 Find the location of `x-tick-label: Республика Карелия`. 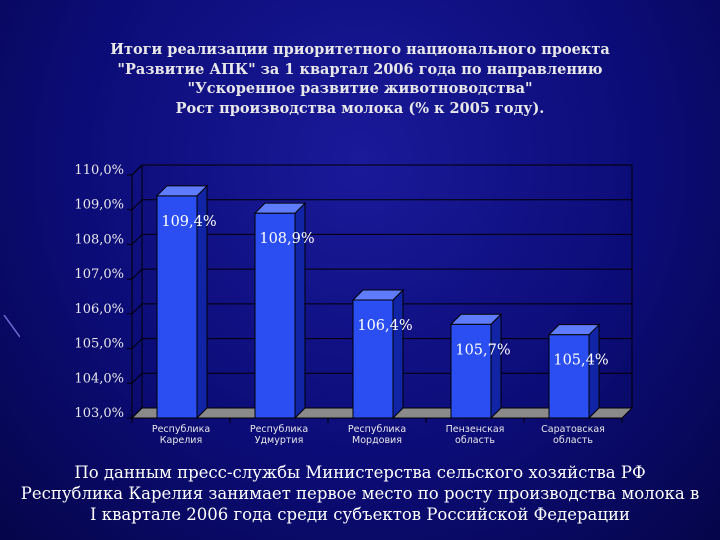

x-tick-label: Республика Карелия is located at coordinates (181, 435).